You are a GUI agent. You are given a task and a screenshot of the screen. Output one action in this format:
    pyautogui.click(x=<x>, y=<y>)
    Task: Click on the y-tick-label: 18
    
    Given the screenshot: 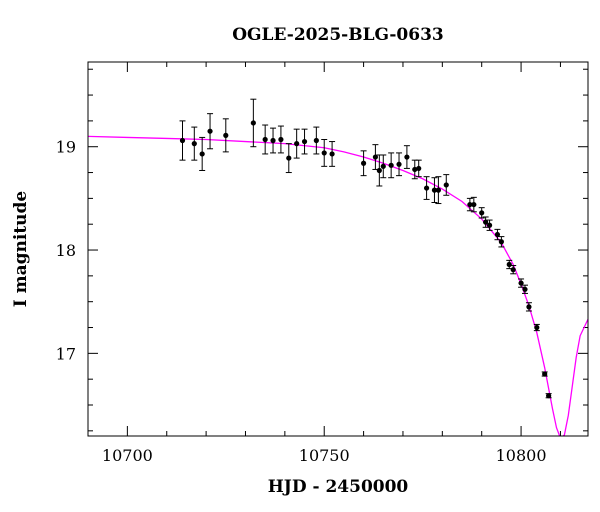 What is the action you would take?
    pyautogui.click(x=66, y=250)
    